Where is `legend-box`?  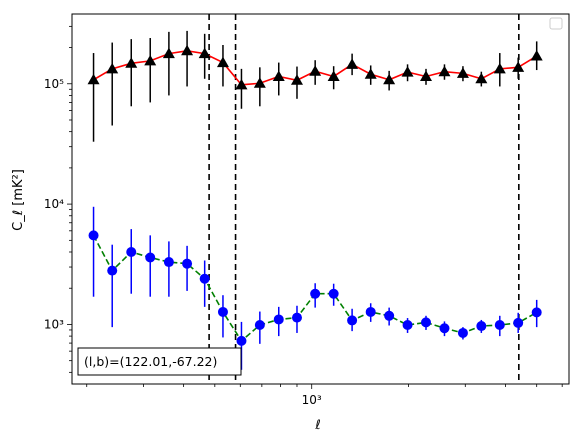 legend-box is located at coordinates (556, 23).